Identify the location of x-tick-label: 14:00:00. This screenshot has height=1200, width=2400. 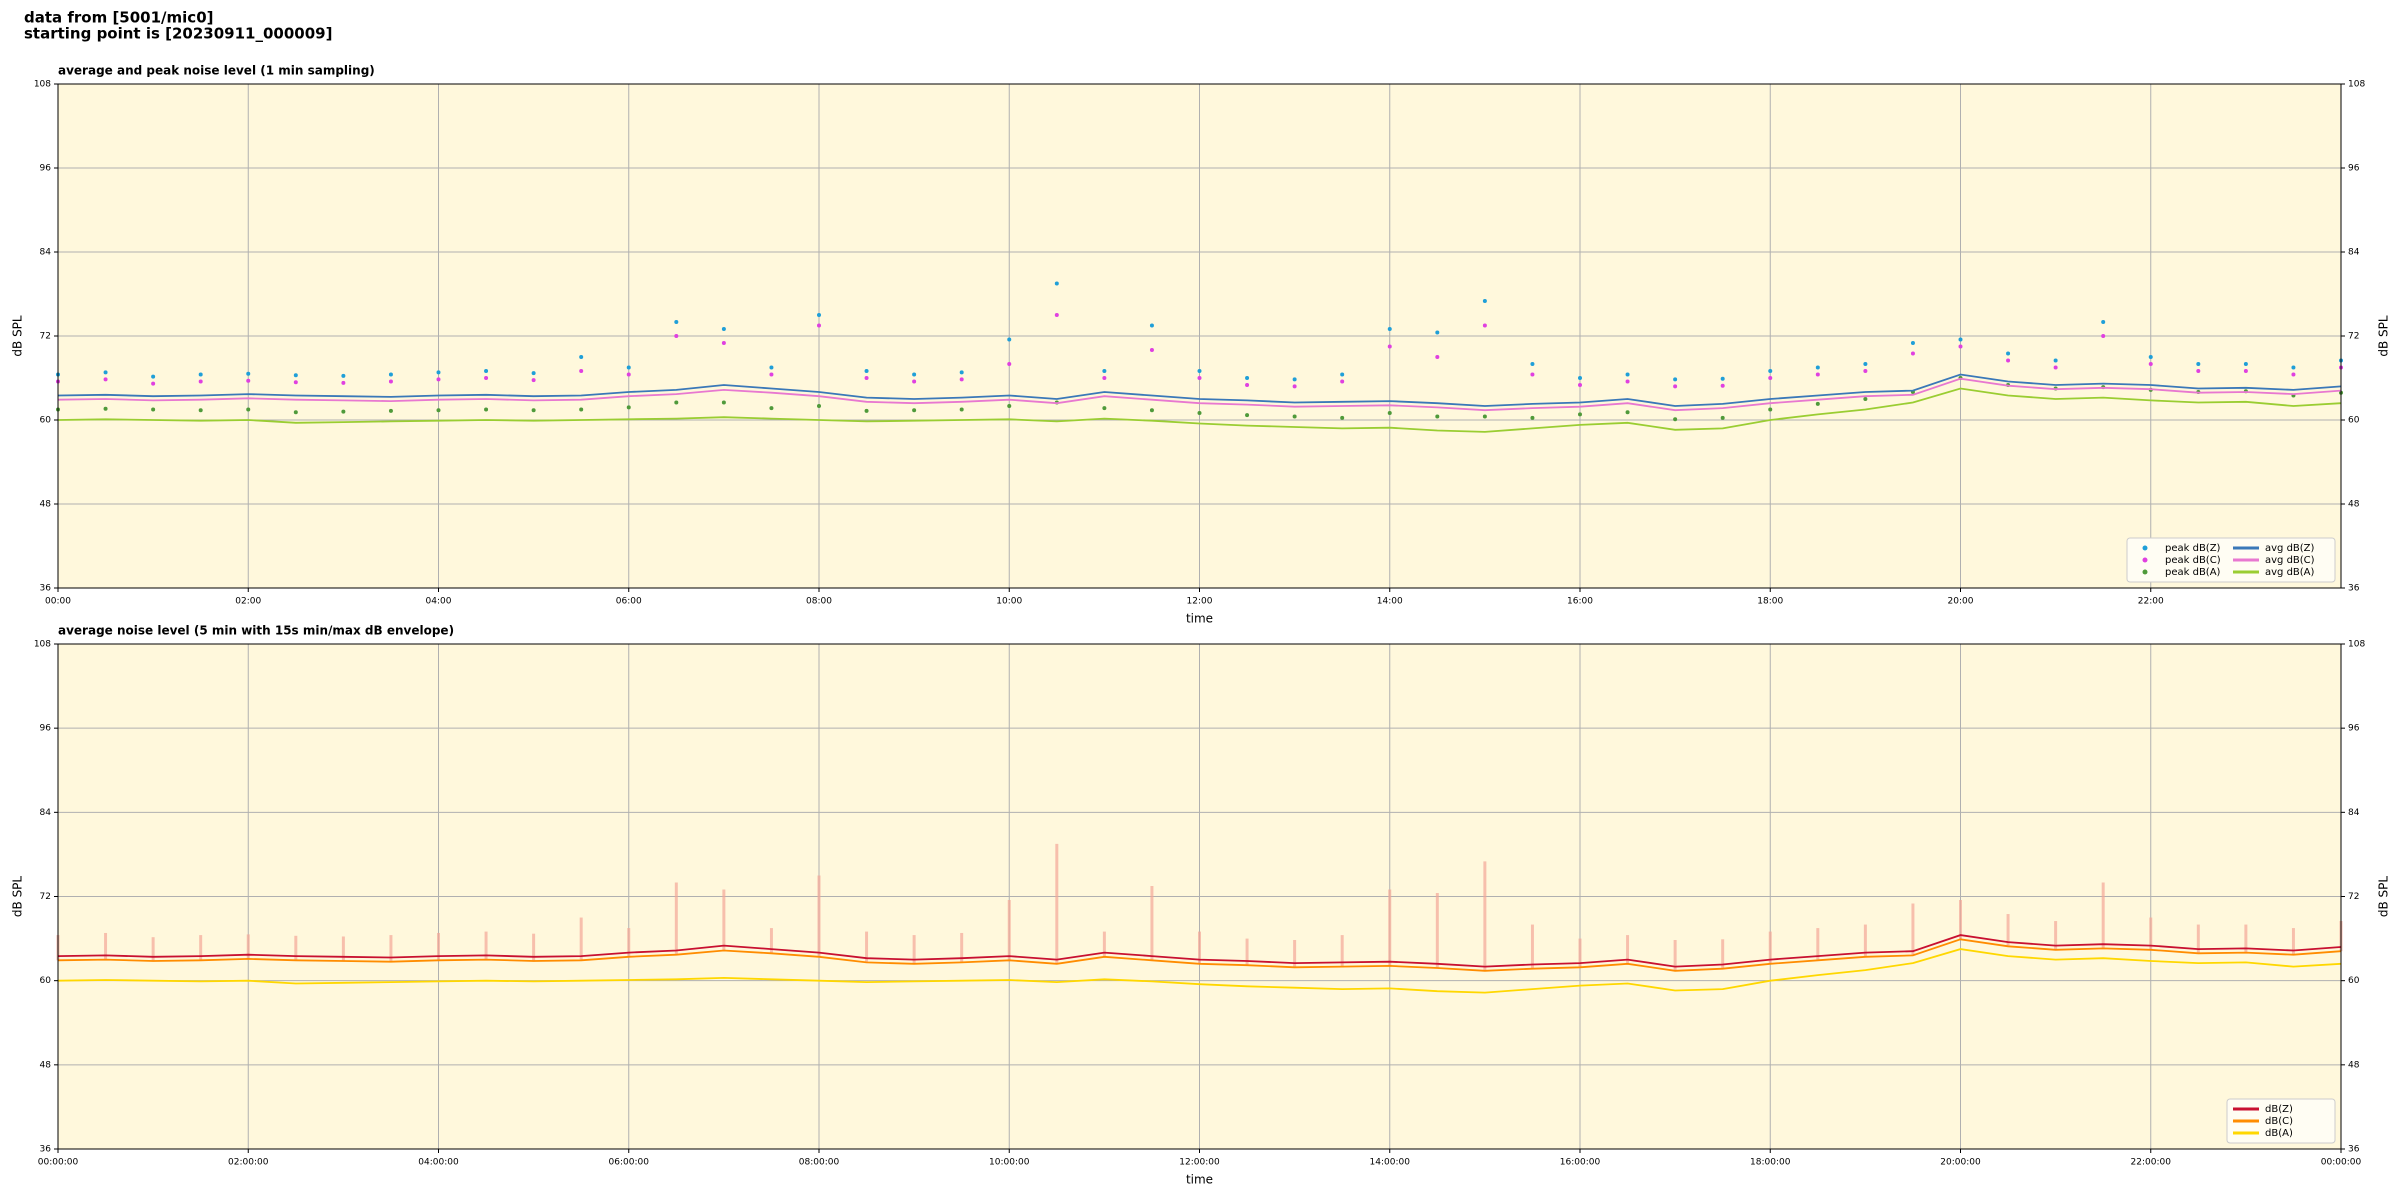
(1390, 1163).